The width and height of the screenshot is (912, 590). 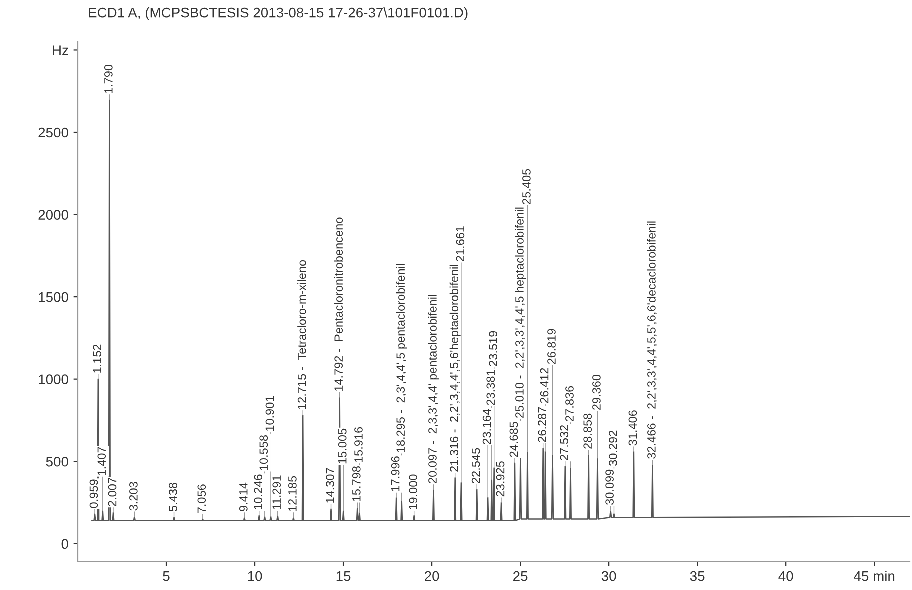 I want to click on annotation: 7.056, so click(x=202, y=499).